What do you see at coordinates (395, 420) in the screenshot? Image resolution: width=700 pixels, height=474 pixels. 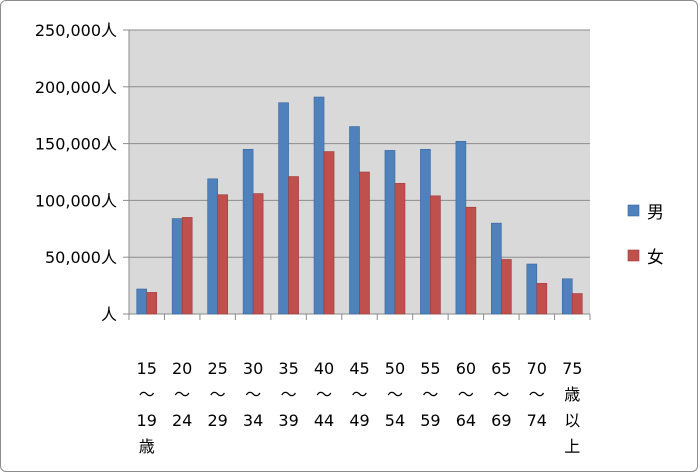 I see `x-tick-label: 54` at bounding box center [395, 420].